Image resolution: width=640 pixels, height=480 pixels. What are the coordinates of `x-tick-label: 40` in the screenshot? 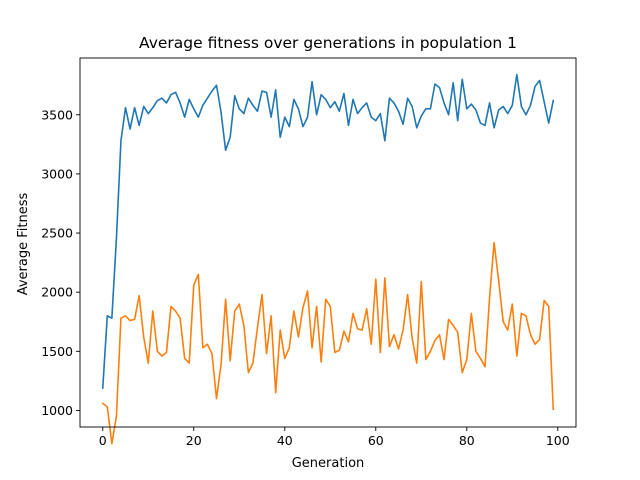 It's located at (285, 440).